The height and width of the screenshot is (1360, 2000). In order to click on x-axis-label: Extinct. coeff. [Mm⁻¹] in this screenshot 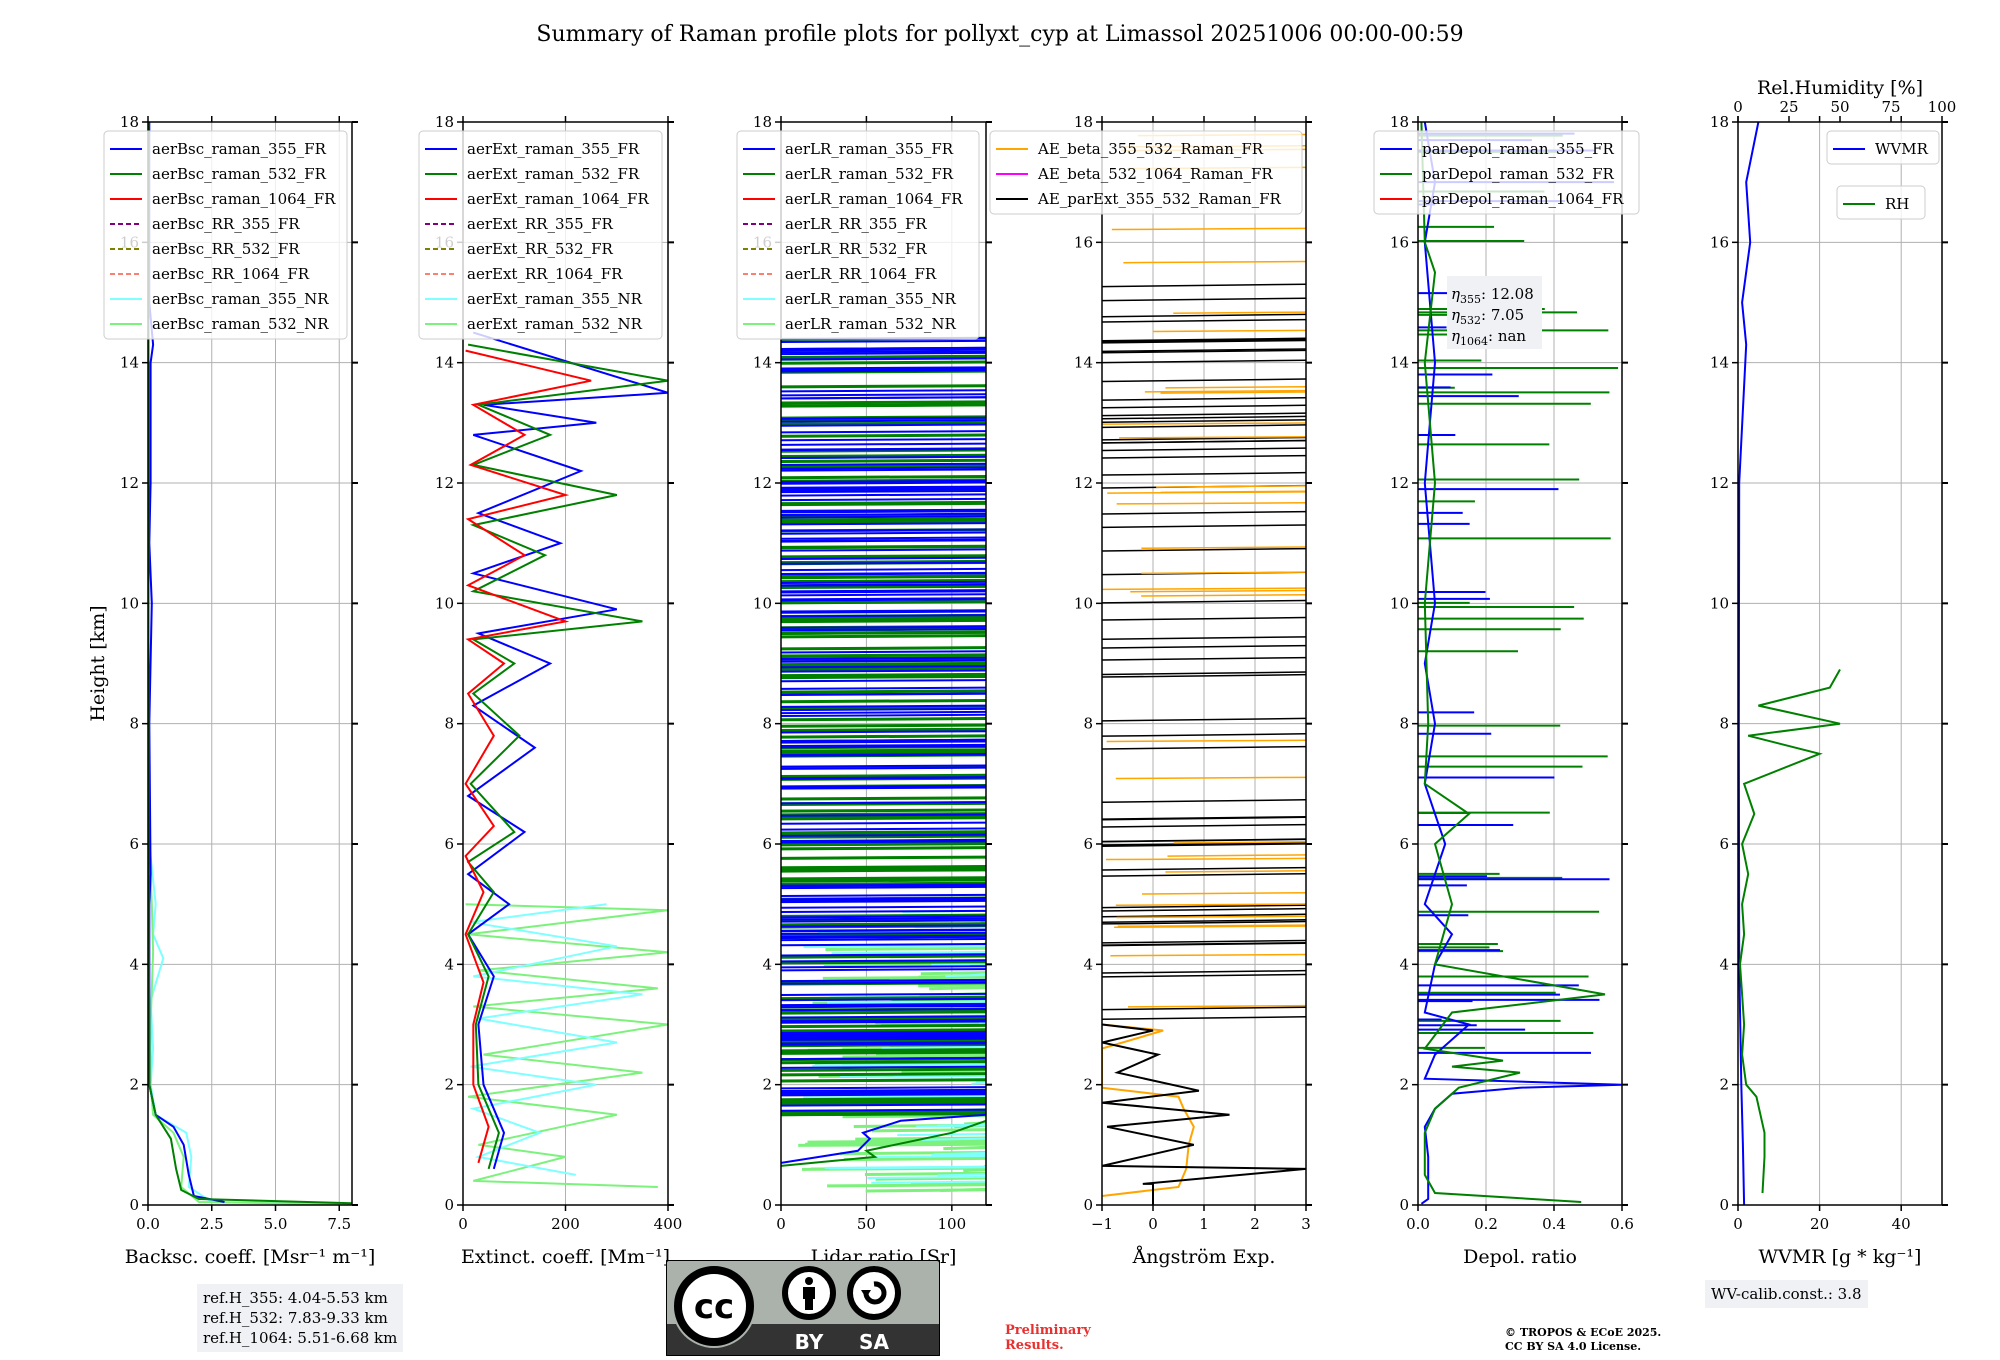, I will do `click(565, 1257)`.